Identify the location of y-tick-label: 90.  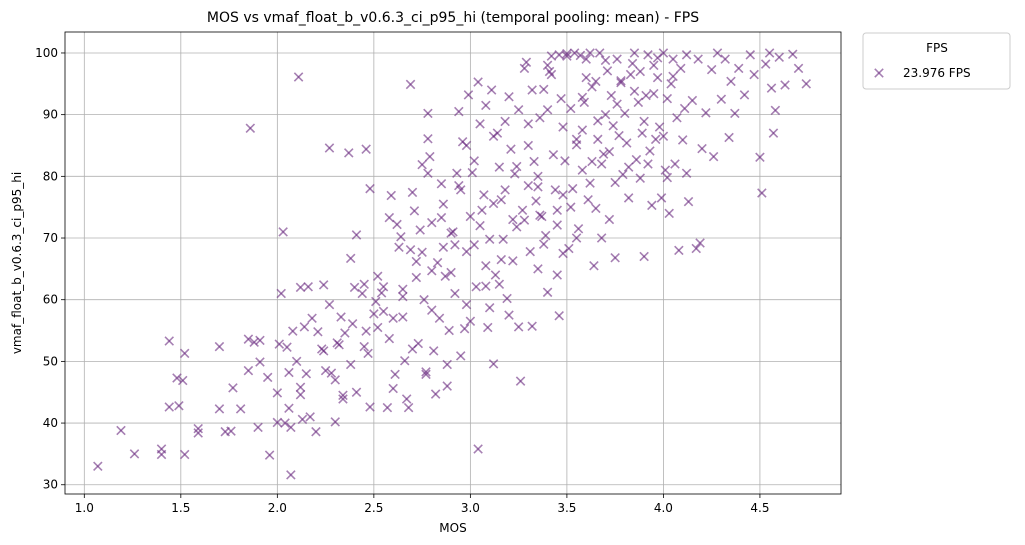
(50, 115).